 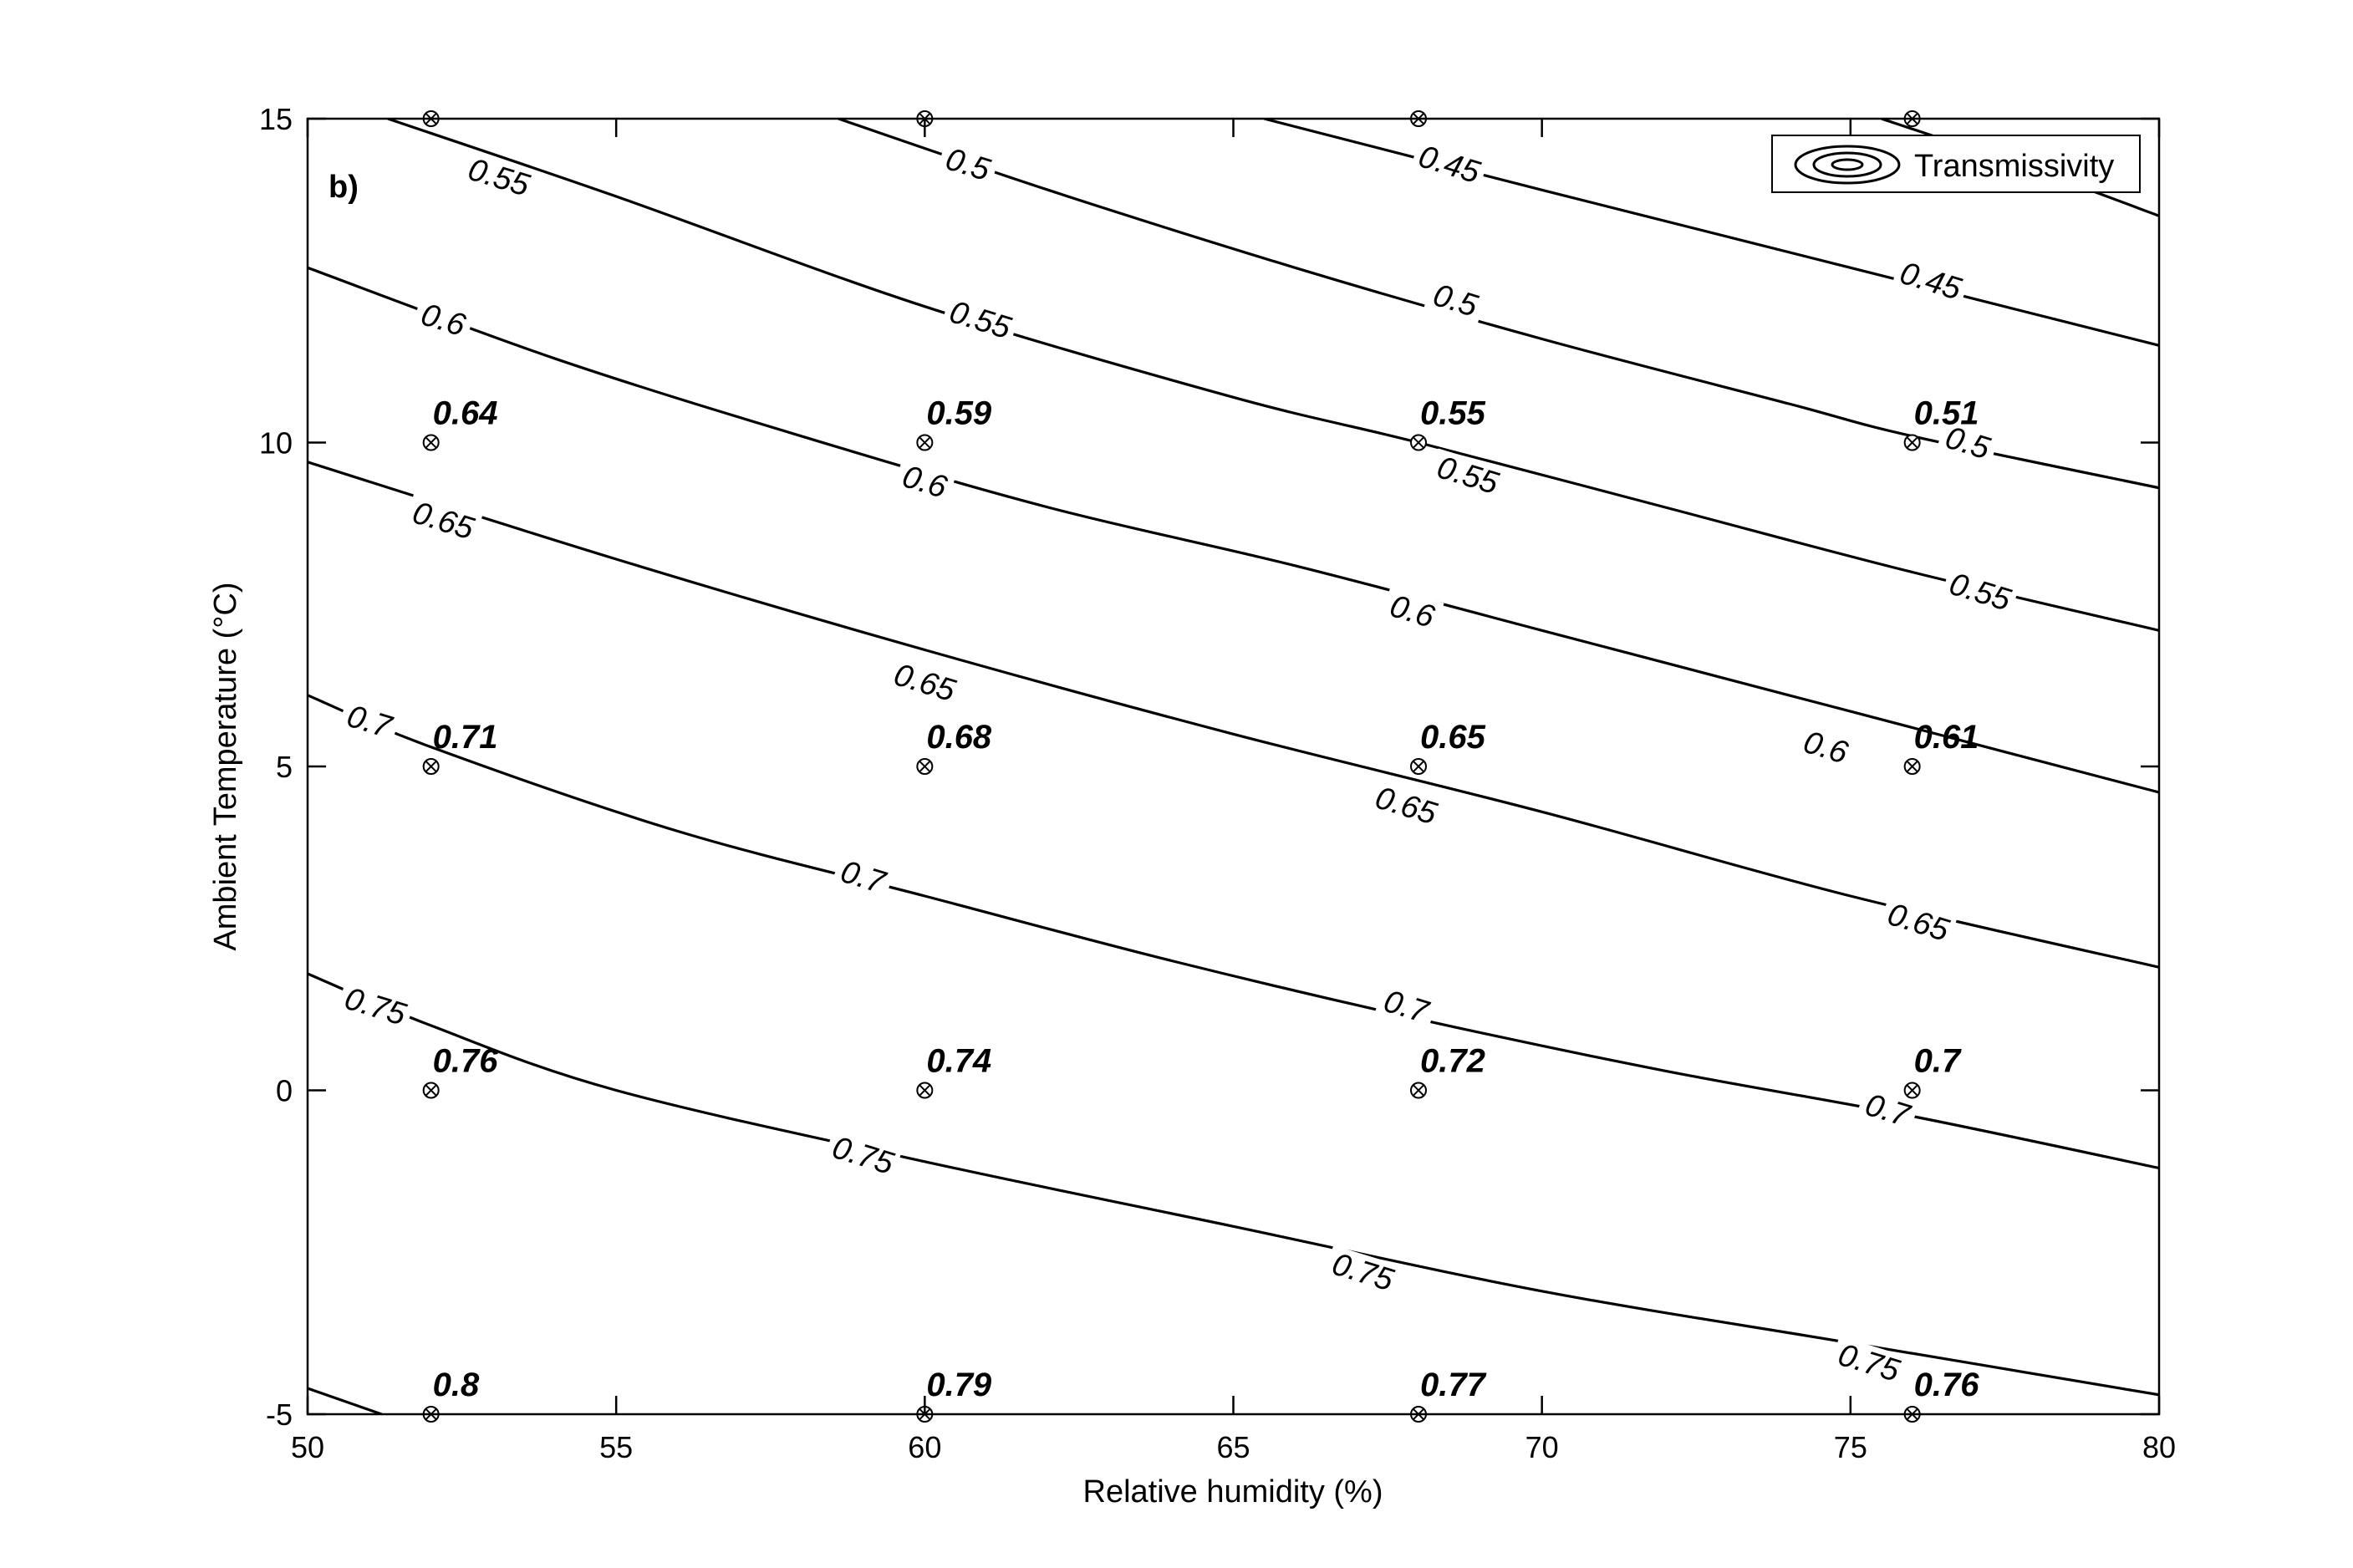 I want to click on sample-point-label: 0.51, so click(x=1946, y=413).